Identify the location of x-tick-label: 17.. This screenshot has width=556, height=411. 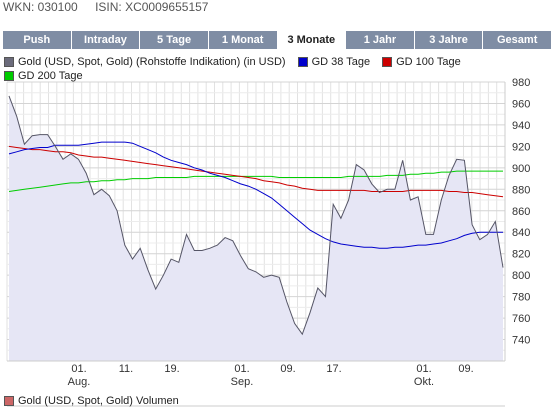
(333, 369).